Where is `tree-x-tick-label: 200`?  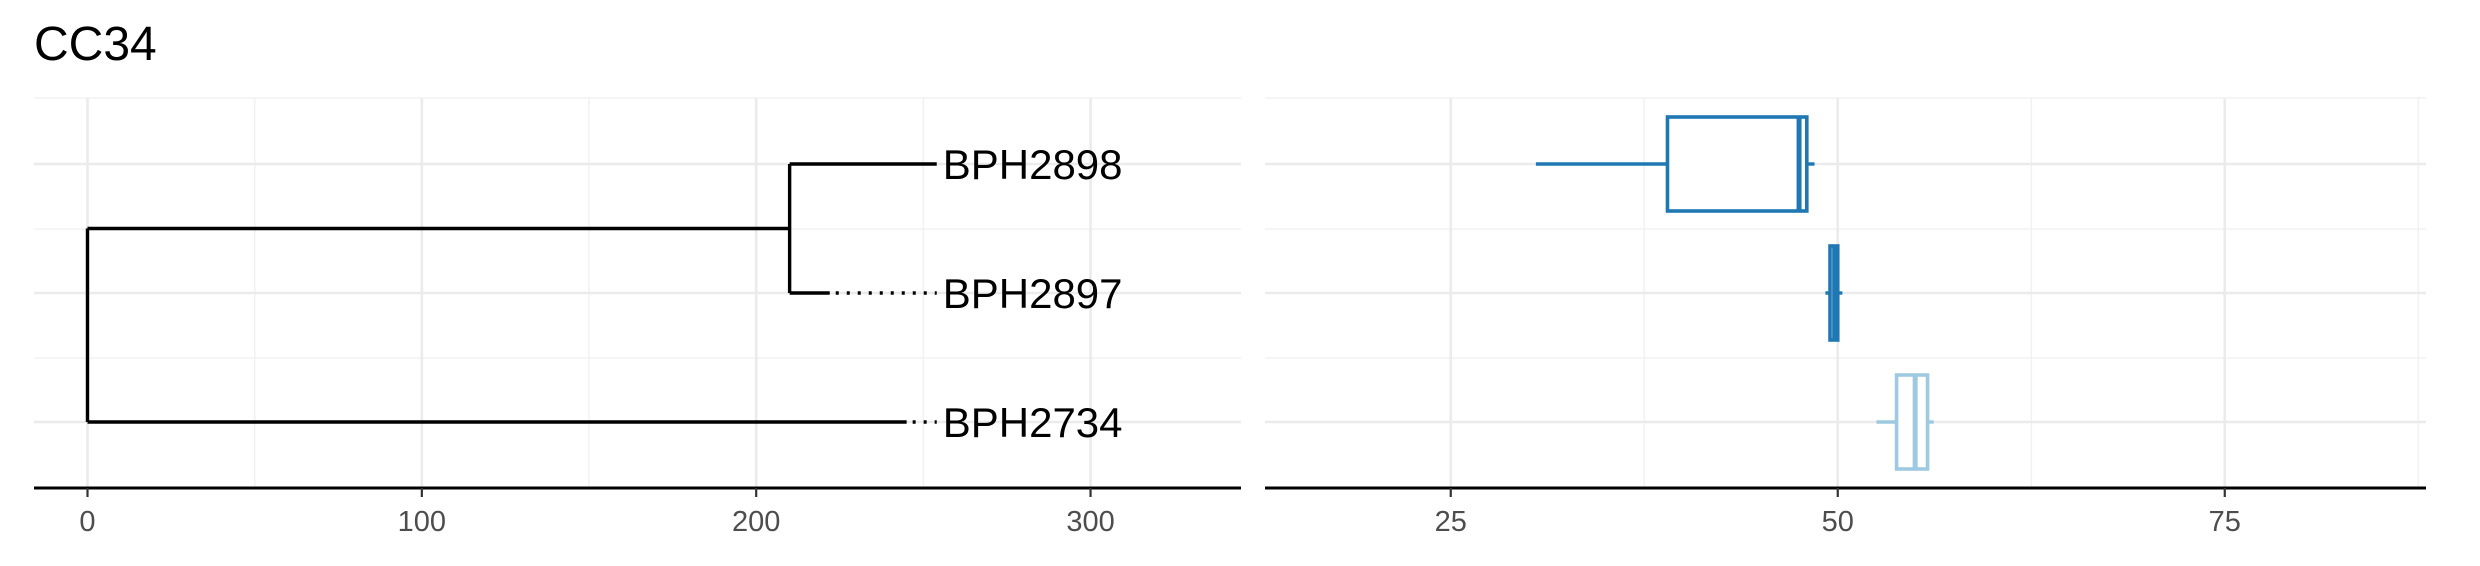
tree-x-tick-label: 200 is located at coordinates (756, 522).